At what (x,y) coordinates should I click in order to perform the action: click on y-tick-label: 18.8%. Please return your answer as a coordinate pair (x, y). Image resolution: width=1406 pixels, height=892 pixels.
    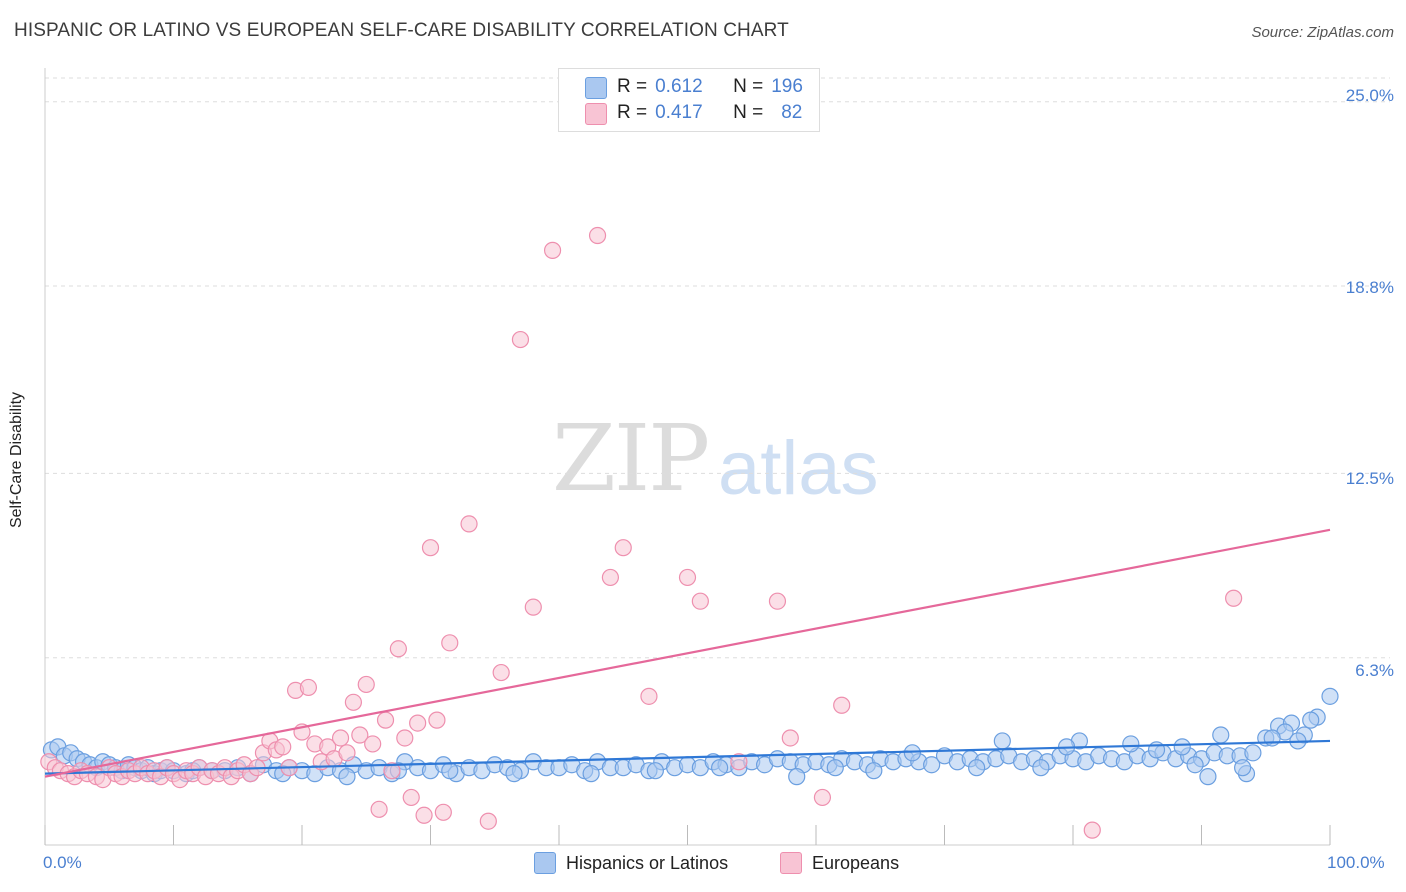
    Looking at the image, I should click on (1369, 287).